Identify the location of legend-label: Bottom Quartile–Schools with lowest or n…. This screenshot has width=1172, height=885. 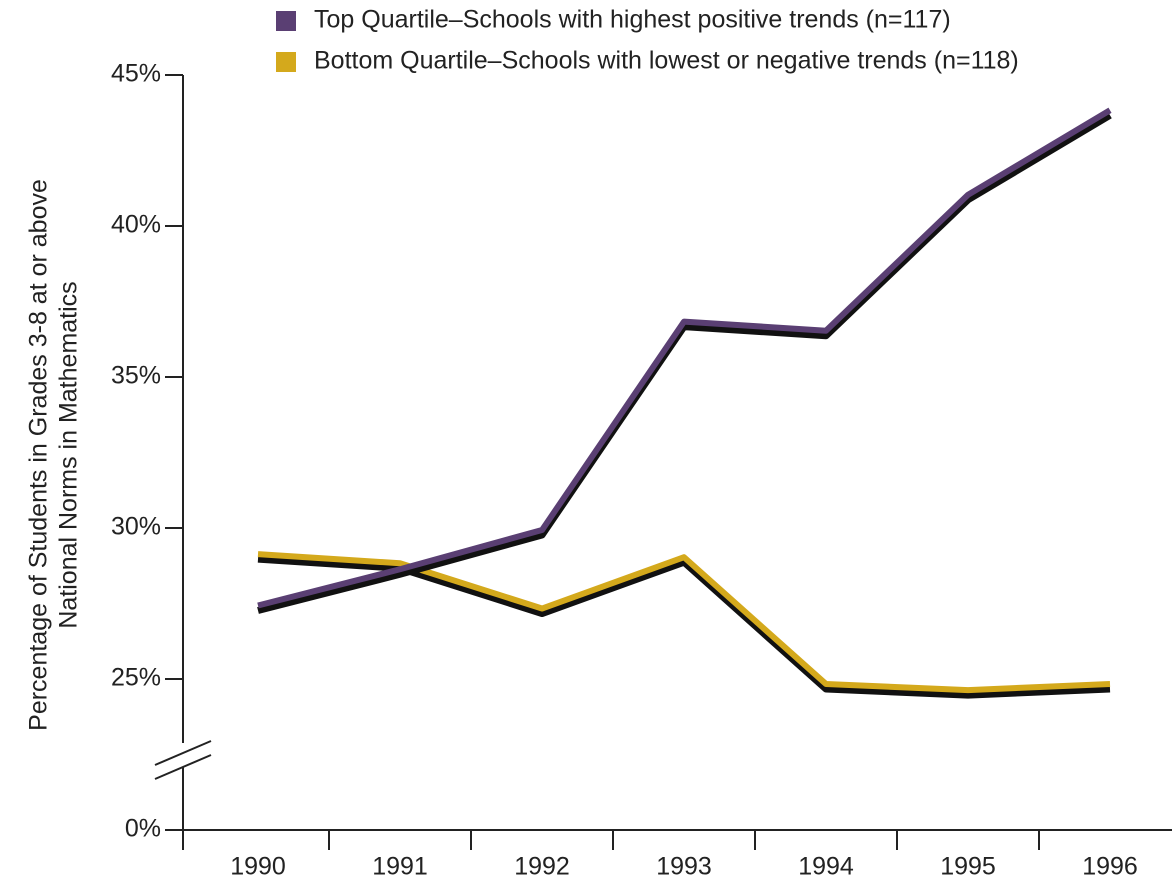
(666, 61).